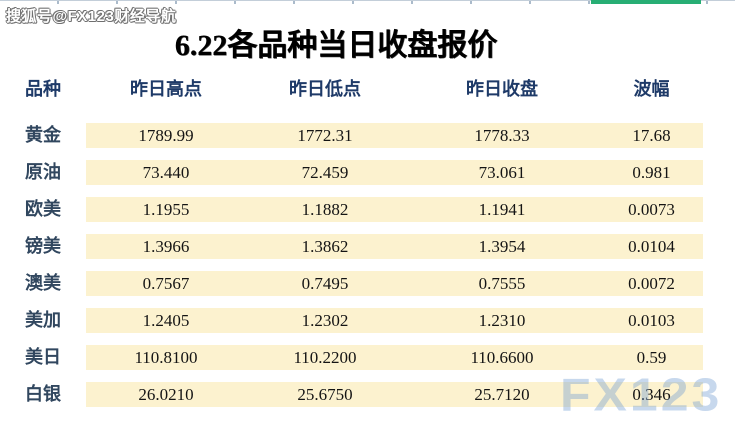 Image resolution: width=735 pixels, height=443 pixels. I want to click on table-row: 镑美 1.3966 1.3862 1.3954 0.0104, so click(351, 246).